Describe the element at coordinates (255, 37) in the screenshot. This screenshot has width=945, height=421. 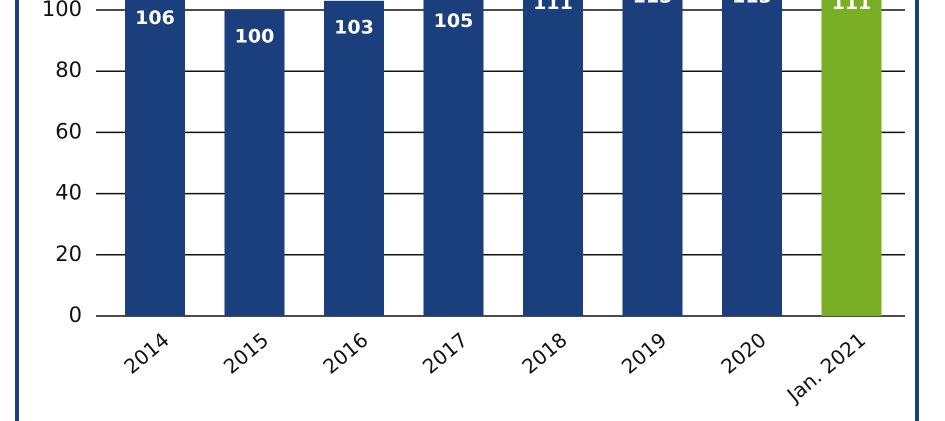
I see `value-label: 100` at that location.